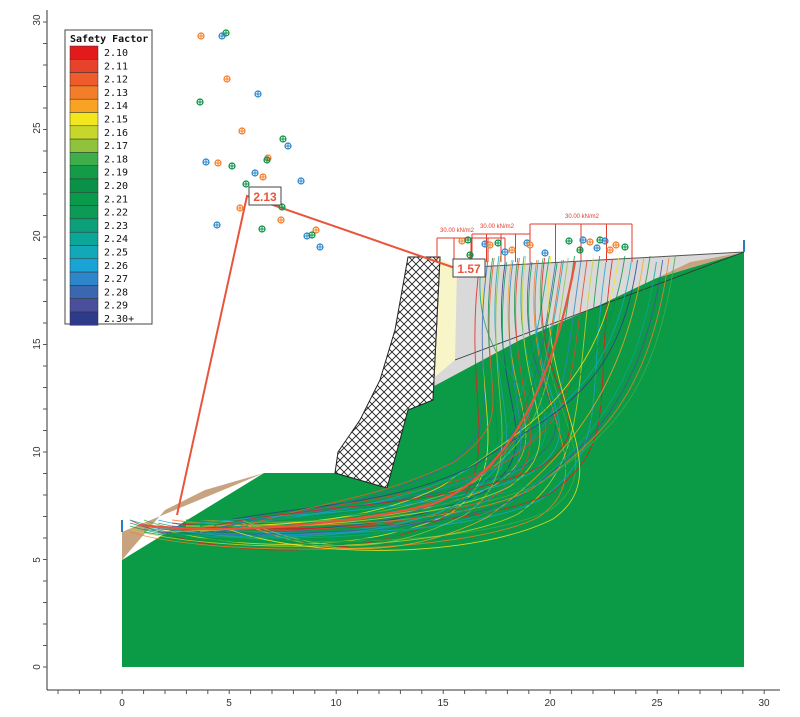  What do you see at coordinates (116, 93) in the screenshot?
I see `legend-item-label: 2.13` at bounding box center [116, 93].